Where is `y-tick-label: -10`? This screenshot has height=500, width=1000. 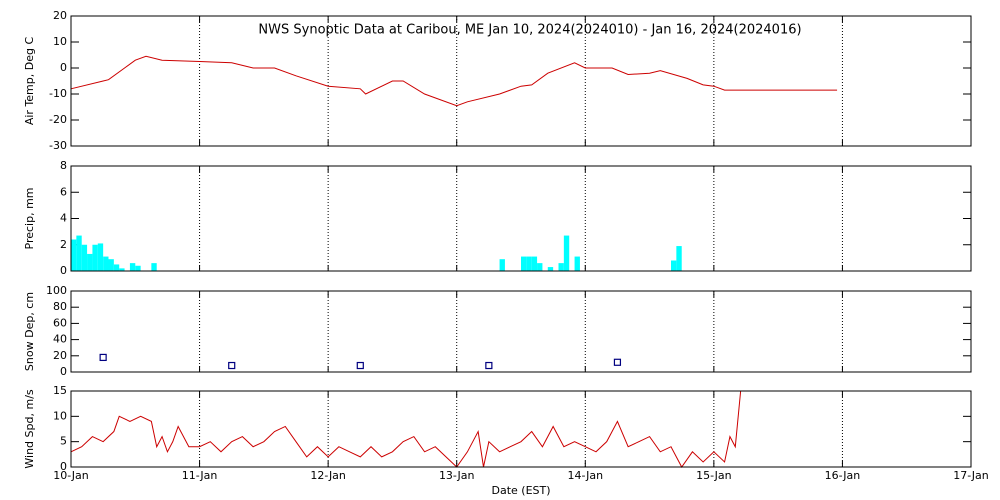 y-tick-label: -10 is located at coordinates (58, 93).